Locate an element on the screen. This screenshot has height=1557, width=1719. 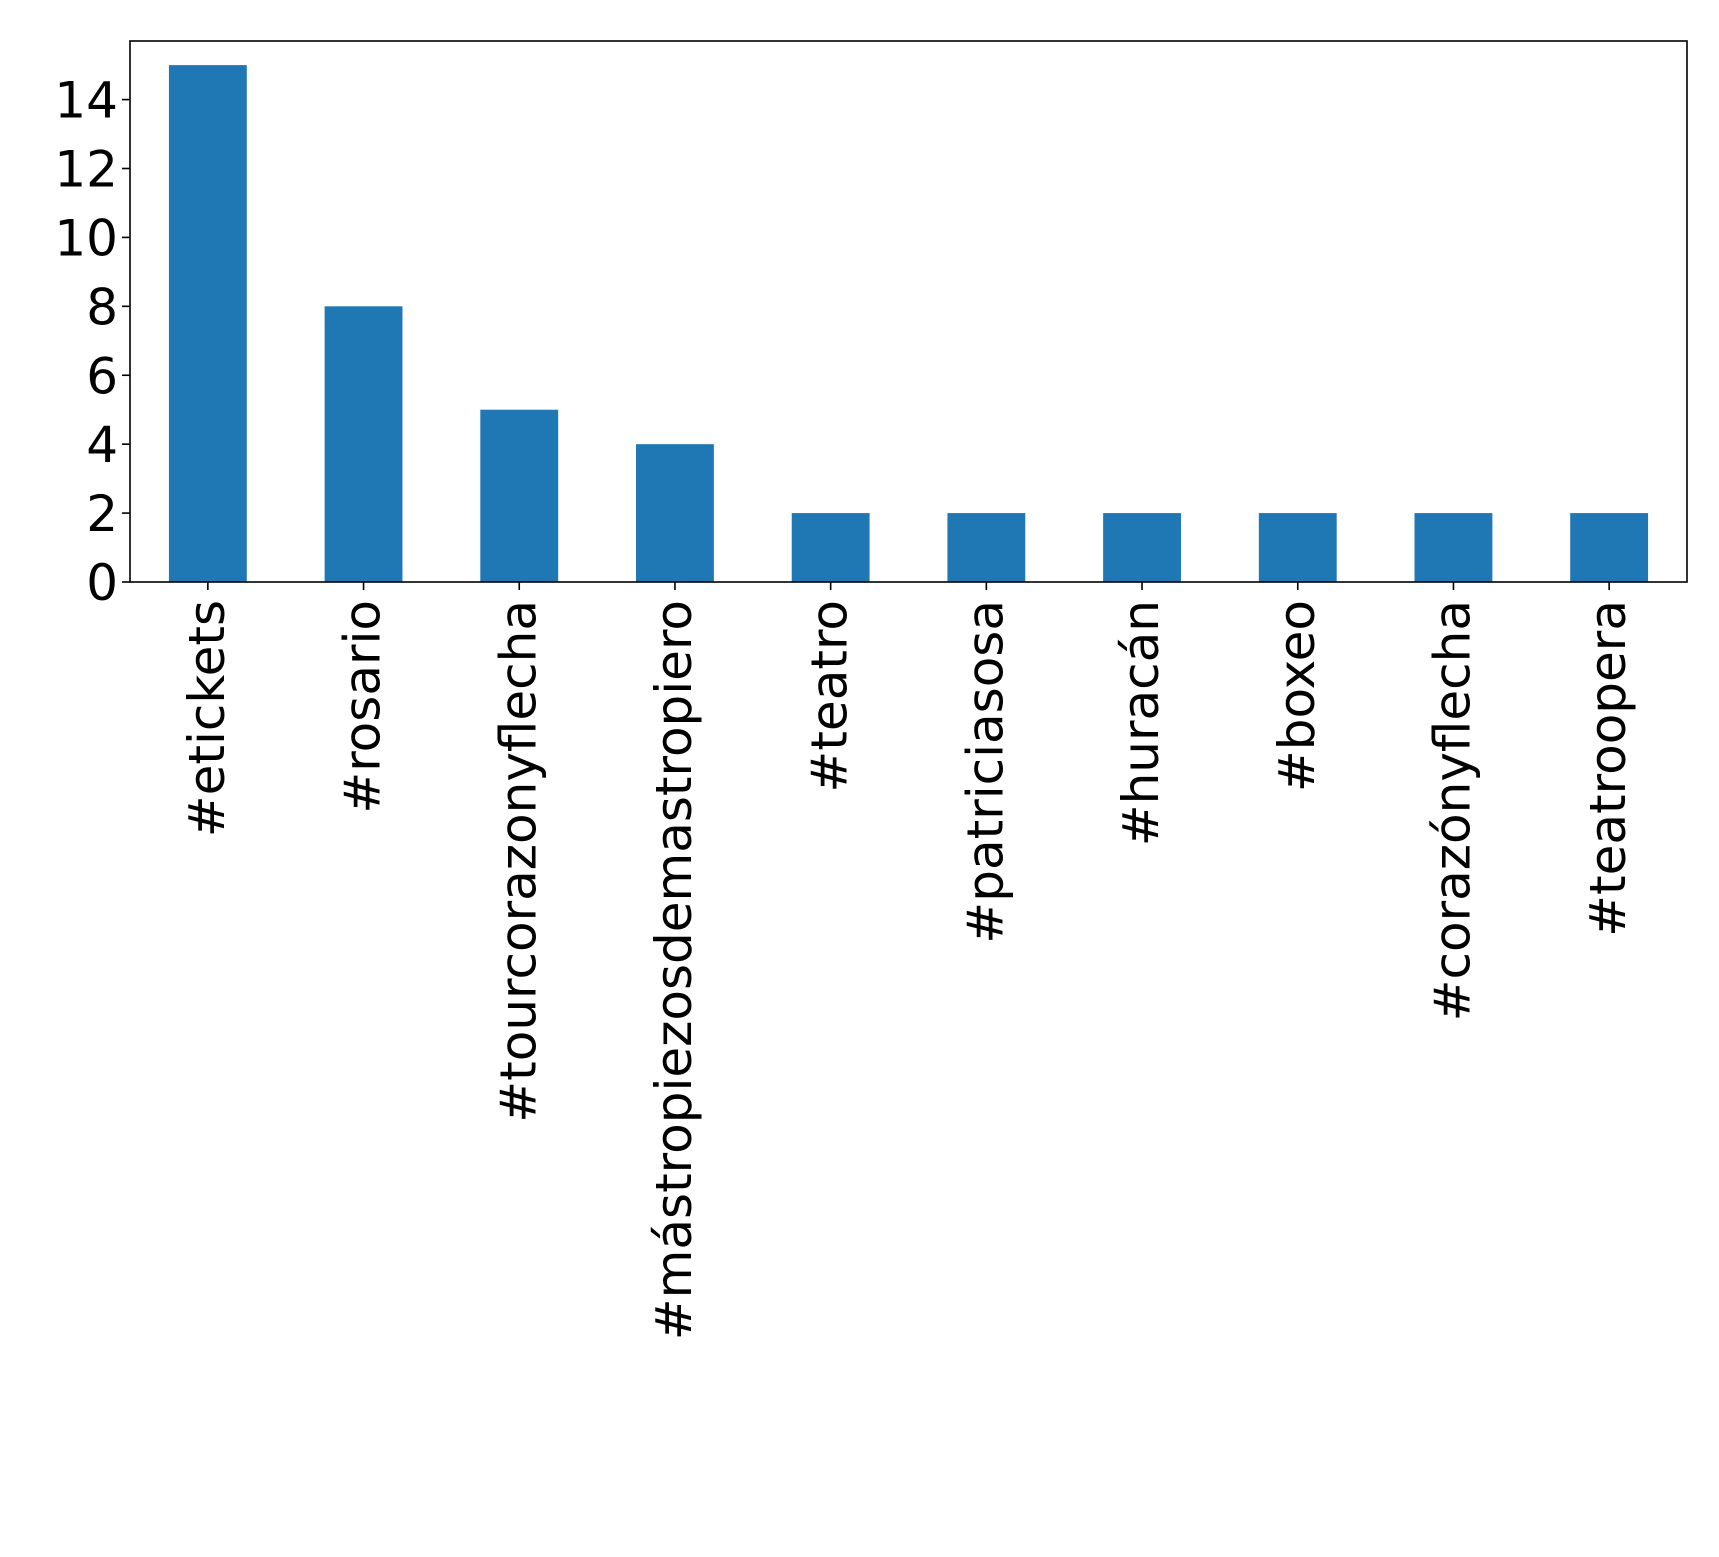
x-tick-label: #teatro is located at coordinates (830, 696).